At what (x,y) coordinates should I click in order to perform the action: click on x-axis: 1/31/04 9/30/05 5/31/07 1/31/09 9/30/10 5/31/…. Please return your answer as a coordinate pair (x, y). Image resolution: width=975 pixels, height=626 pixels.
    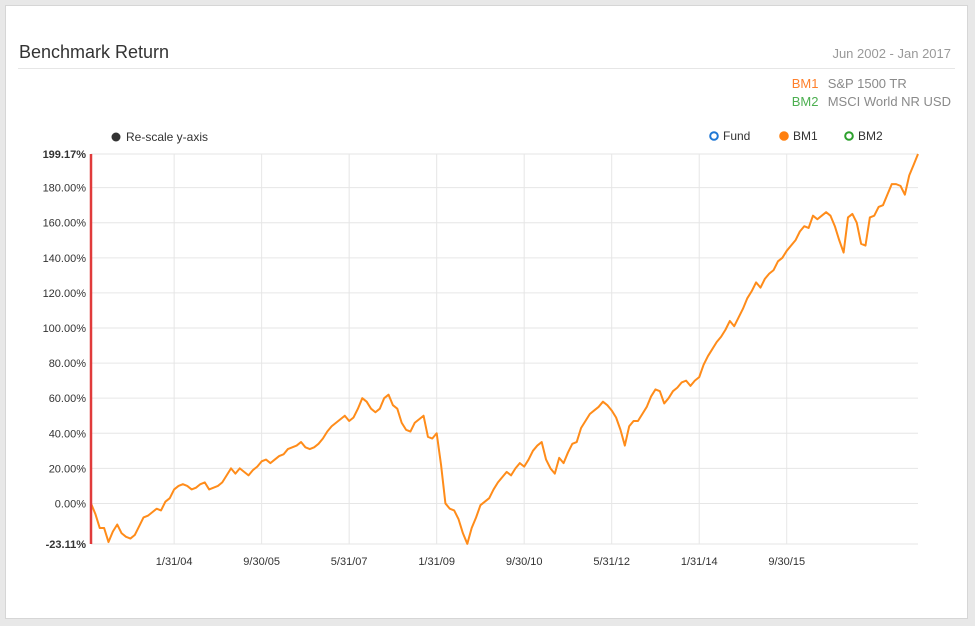
    Looking at the image, I should click on (480, 562).